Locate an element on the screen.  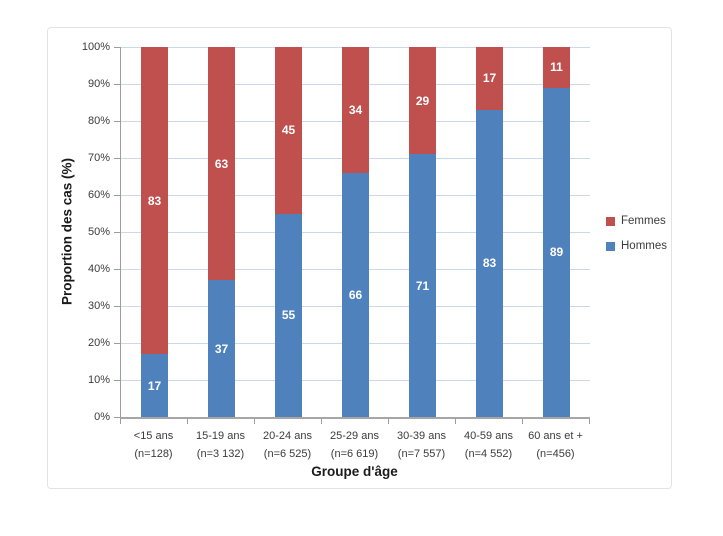
category-label-4: 25-29 ans (n=6 619) is located at coordinates (354, 445).